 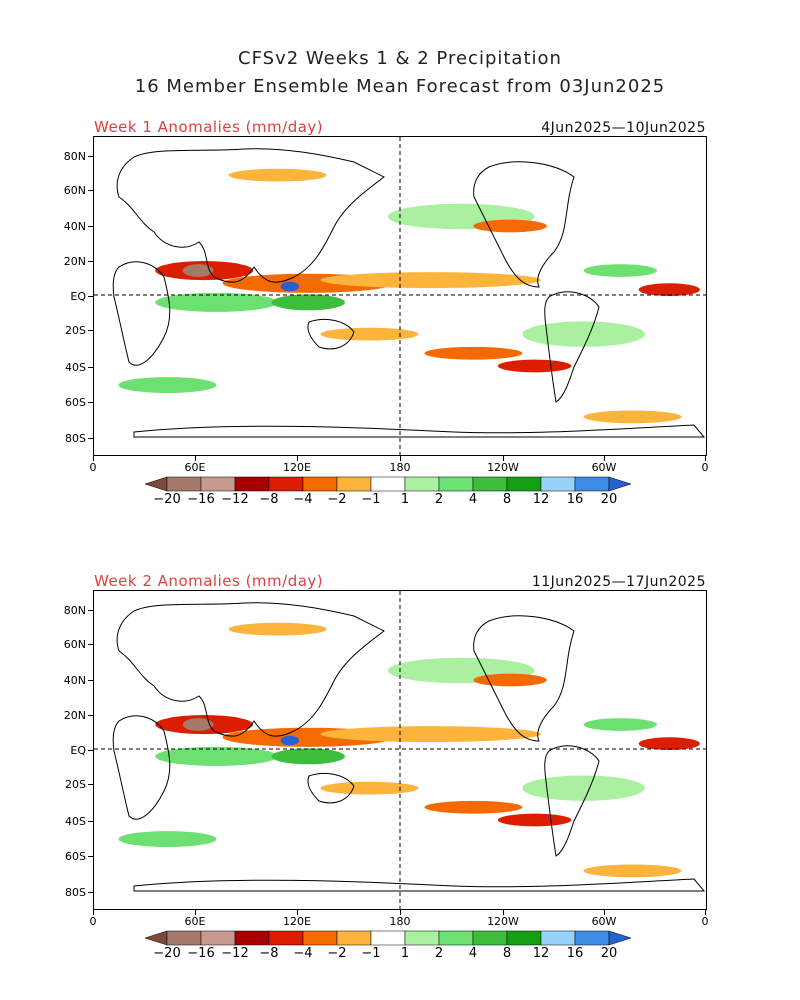 I want to click on week1-colorbar-label: −1, so click(x=371, y=499).